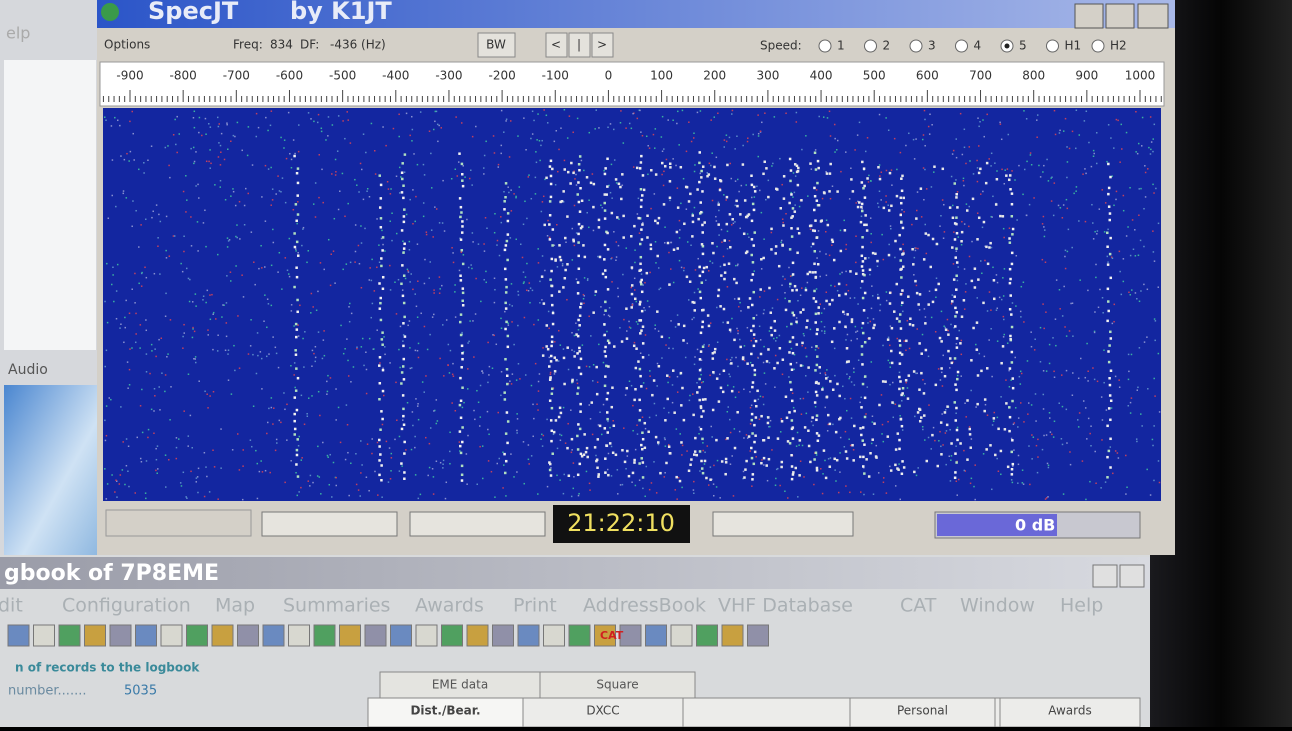  Describe the element at coordinates (449, 606) in the screenshot. I see `logbook-menu-item: Awards` at that location.